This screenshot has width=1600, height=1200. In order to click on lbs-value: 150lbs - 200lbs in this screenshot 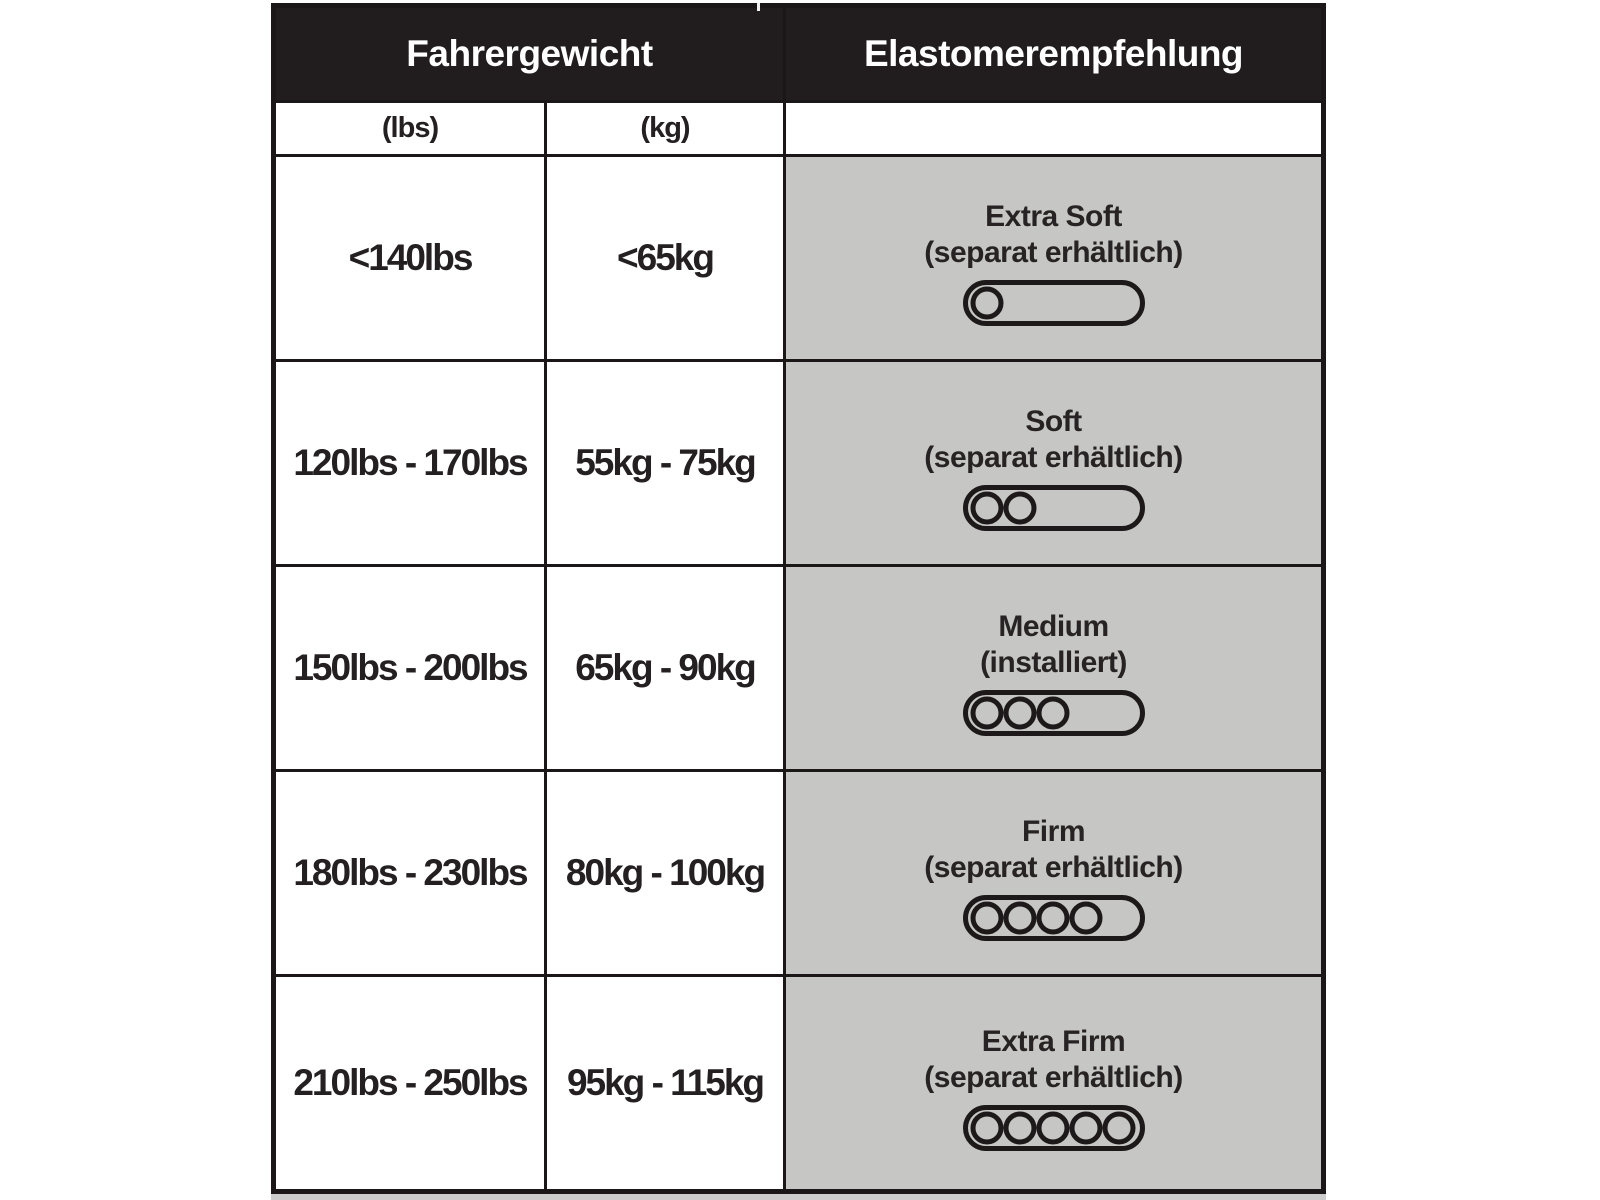, I will do `click(410, 668)`.